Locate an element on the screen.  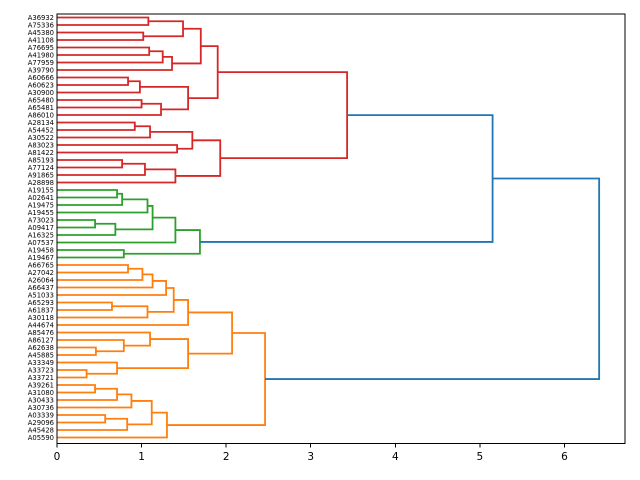
x-tick-label: 1 is located at coordinates (141, 457).